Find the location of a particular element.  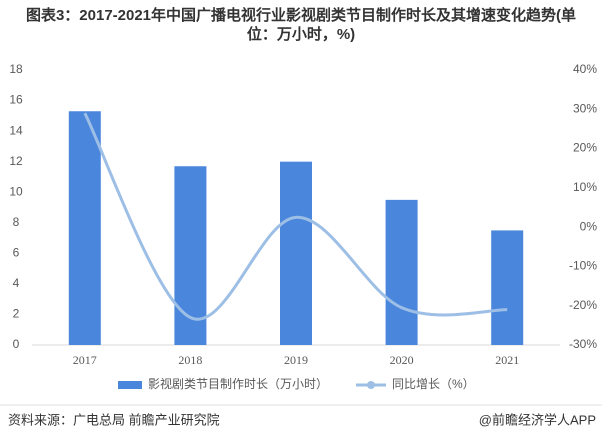

y2-tick-label: 40% is located at coordinates (585, 69).